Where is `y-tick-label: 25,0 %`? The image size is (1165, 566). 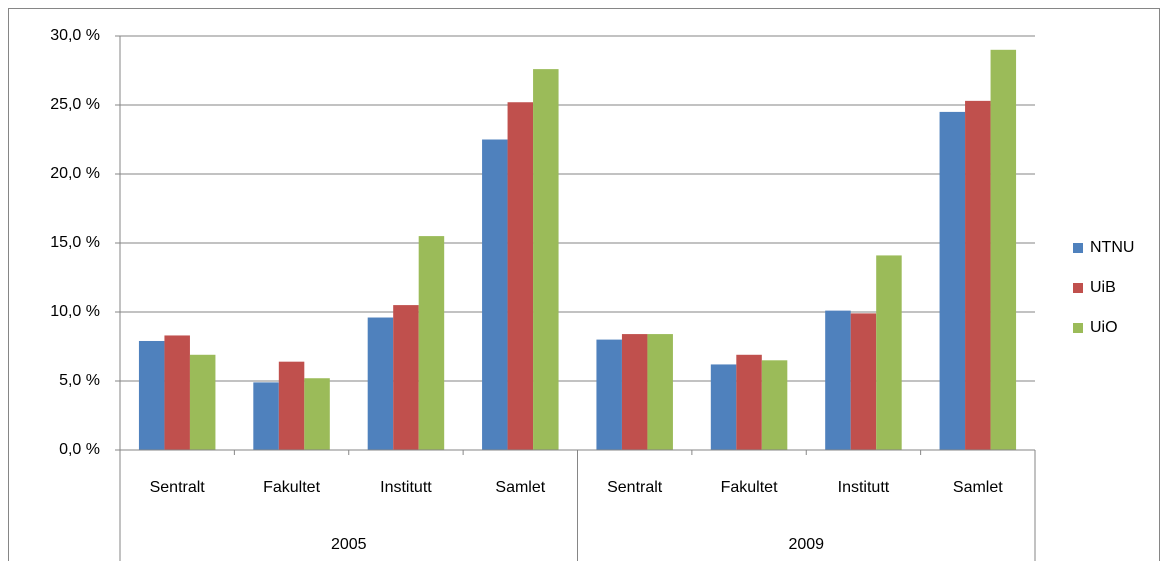 y-tick-label: 25,0 % is located at coordinates (75, 104).